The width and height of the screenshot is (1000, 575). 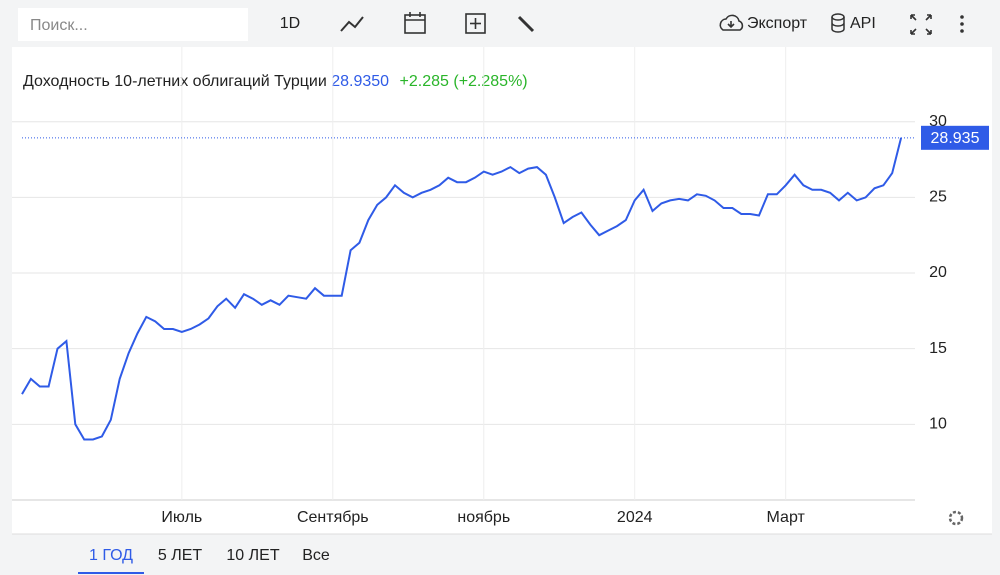 I want to click on api-button: API, so click(x=853, y=23).